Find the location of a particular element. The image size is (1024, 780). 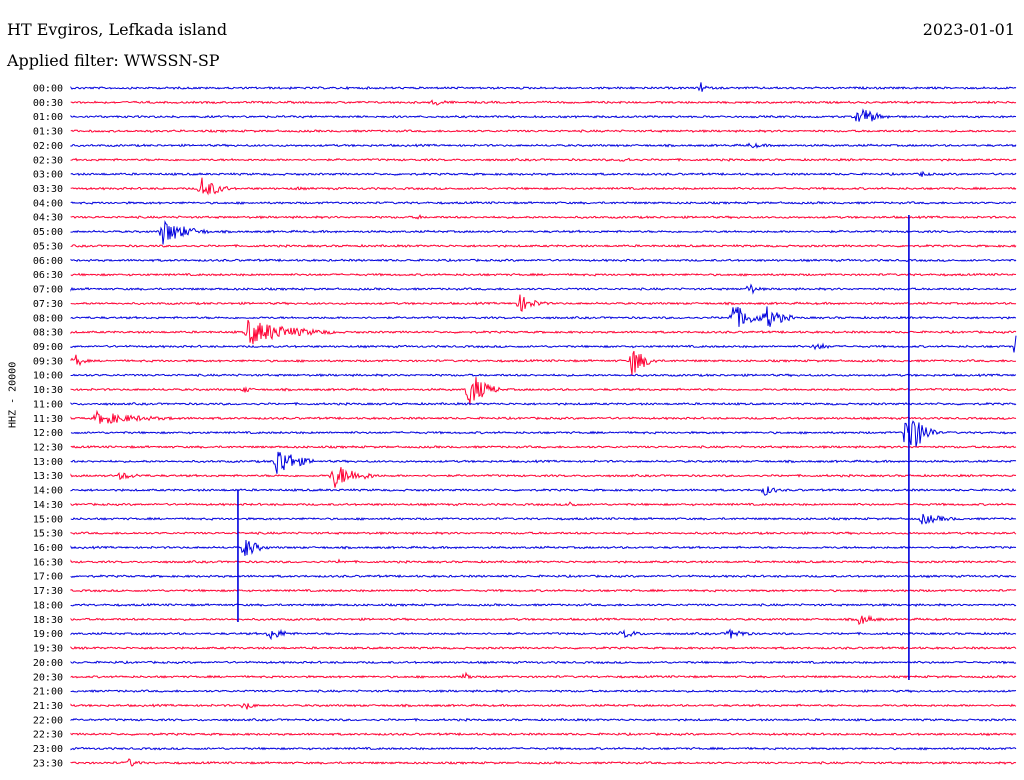

tick-label: 03:30 is located at coordinates (48, 189).